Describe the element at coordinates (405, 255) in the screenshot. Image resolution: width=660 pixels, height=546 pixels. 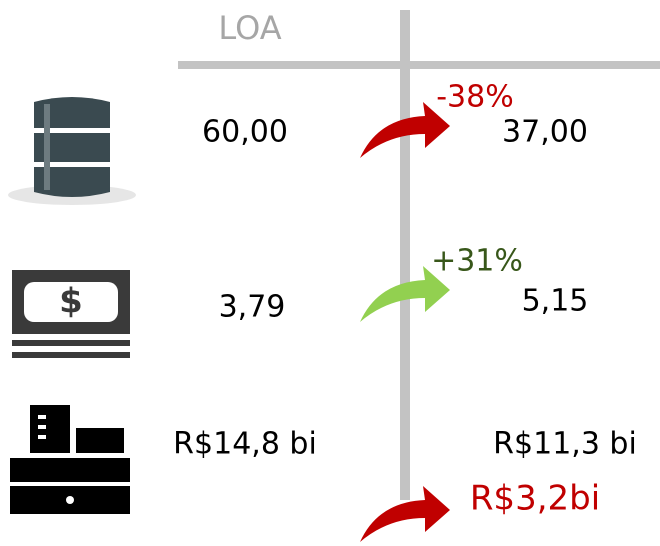
I see `divider` at that location.